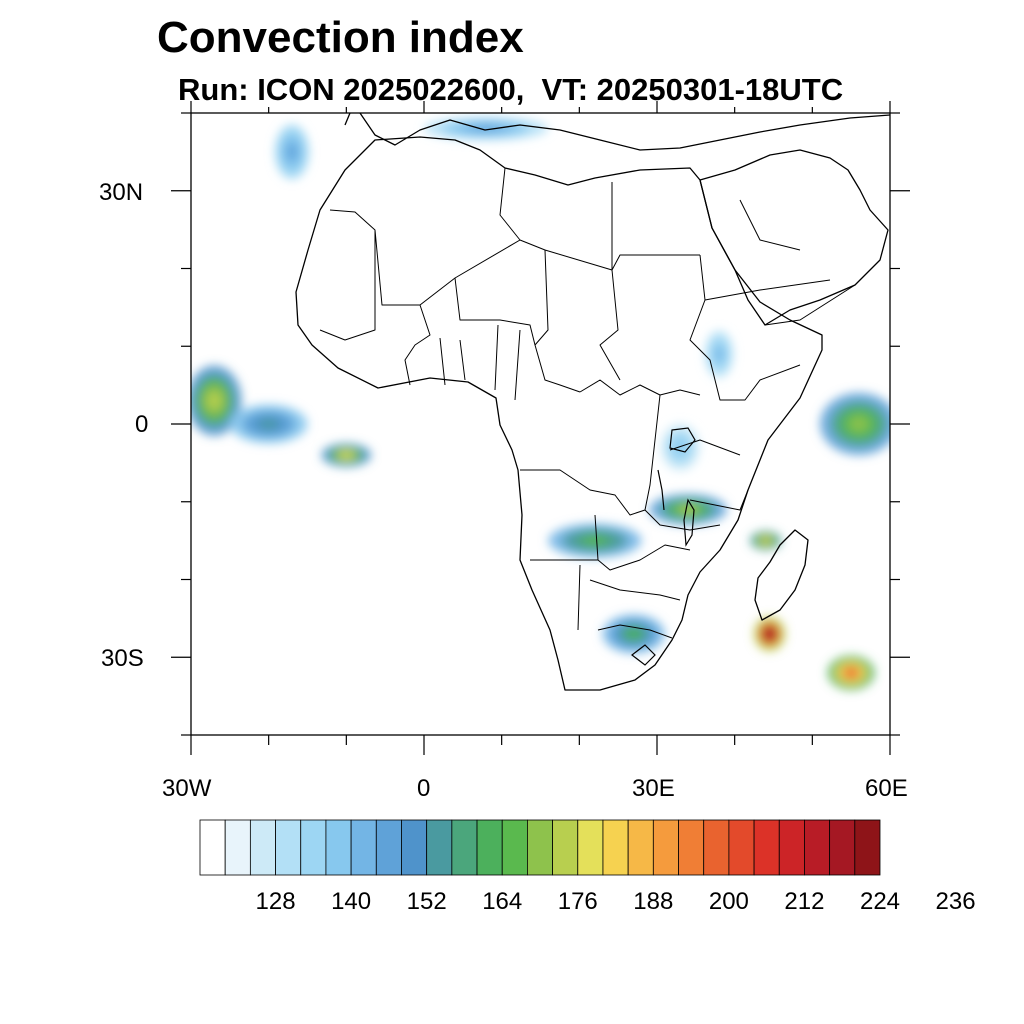  I want to click on coastline-europe, so click(624, 132).